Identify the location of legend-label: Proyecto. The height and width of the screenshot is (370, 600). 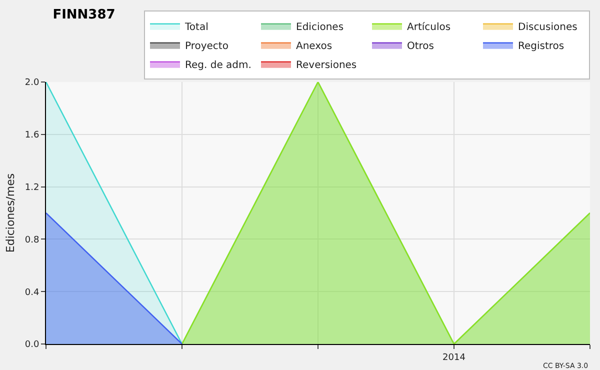
(206, 46).